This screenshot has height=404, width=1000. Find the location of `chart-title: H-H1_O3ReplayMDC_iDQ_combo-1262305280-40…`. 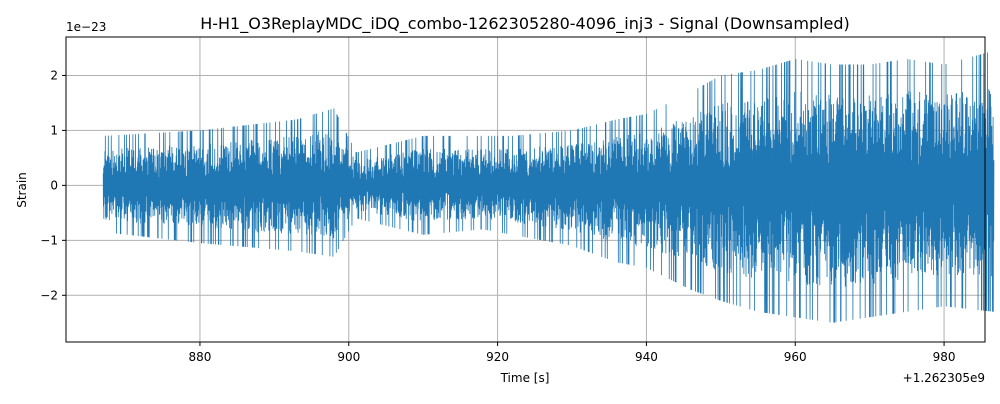

chart-title: H-H1_O3ReplayMDC_iDQ_combo-1262305280-40… is located at coordinates (525, 24).